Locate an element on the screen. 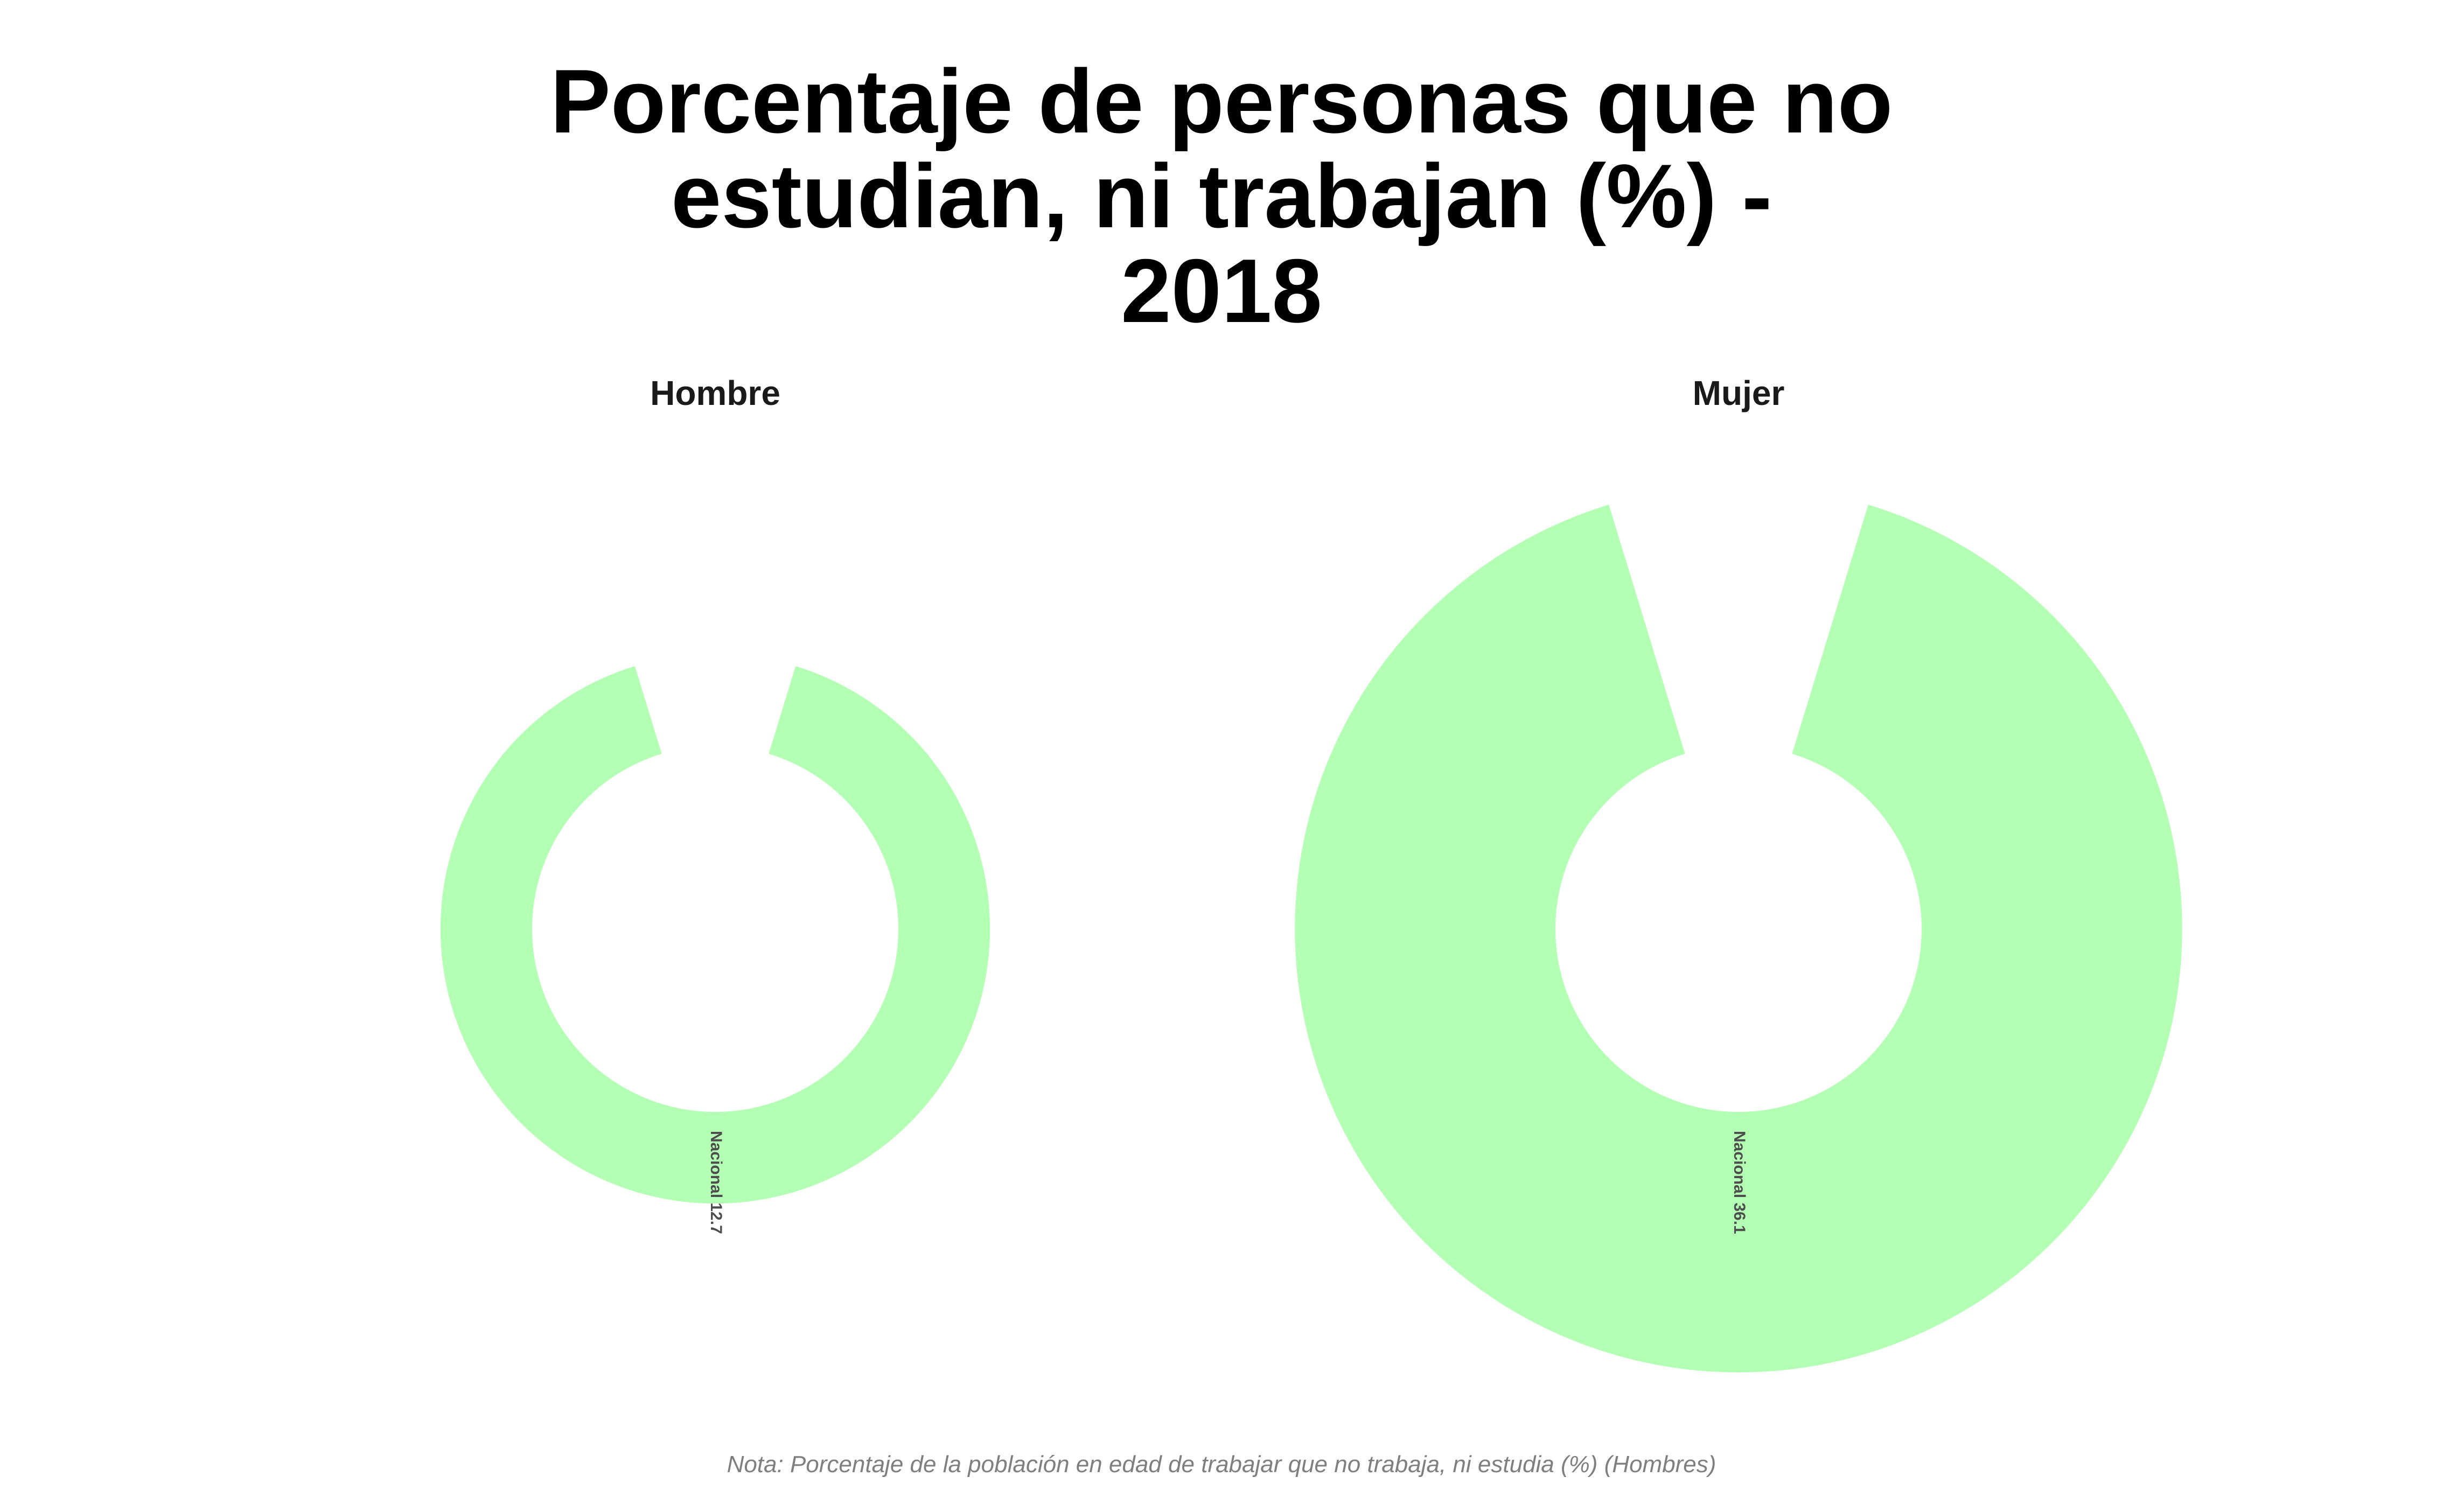 The height and width of the screenshot is (1512, 2443). facet-hombre: Hombre Nacional 12.7 is located at coordinates (715, 804).